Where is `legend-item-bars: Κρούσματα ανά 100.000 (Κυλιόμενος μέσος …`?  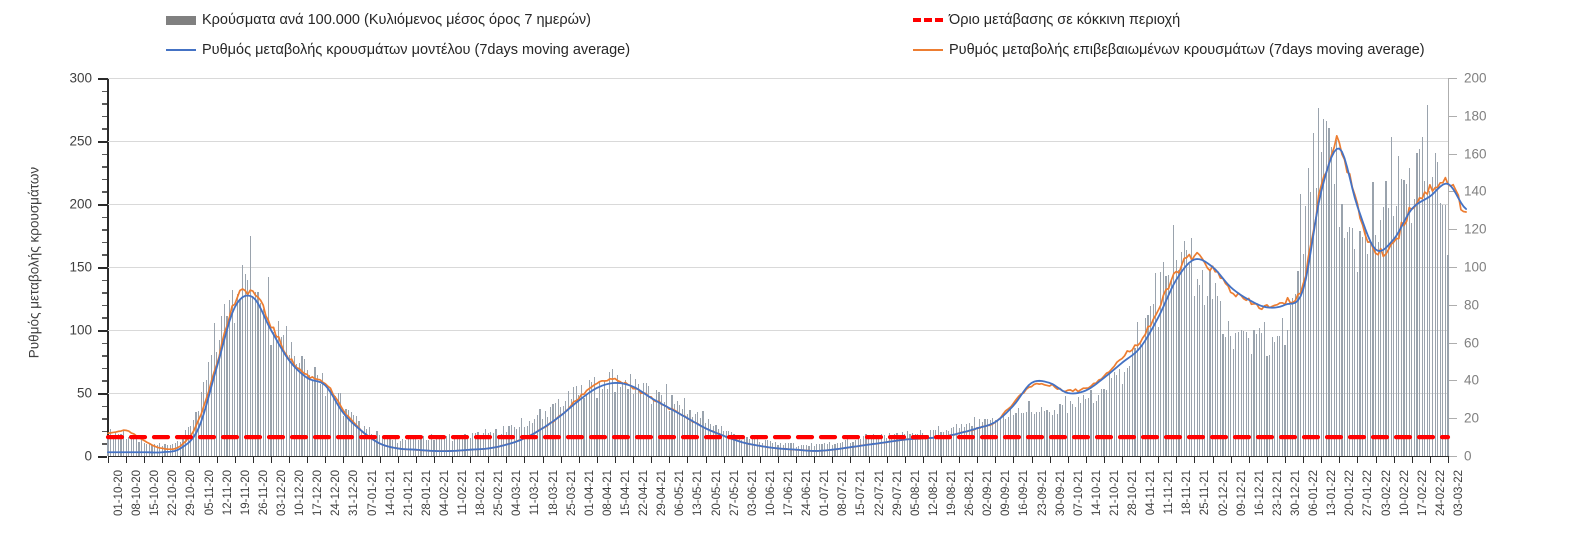 legend-item-bars: Κρούσματα ανά 100.000 (Κυλιόμενος μέσος … is located at coordinates (378, 20).